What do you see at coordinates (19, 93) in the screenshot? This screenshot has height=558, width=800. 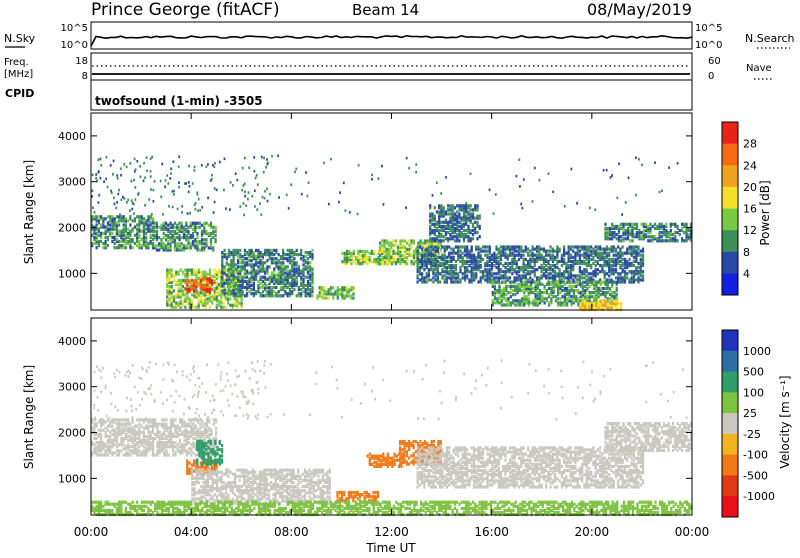 I see `cpid-label: CPID` at bounding box center [19, 93].